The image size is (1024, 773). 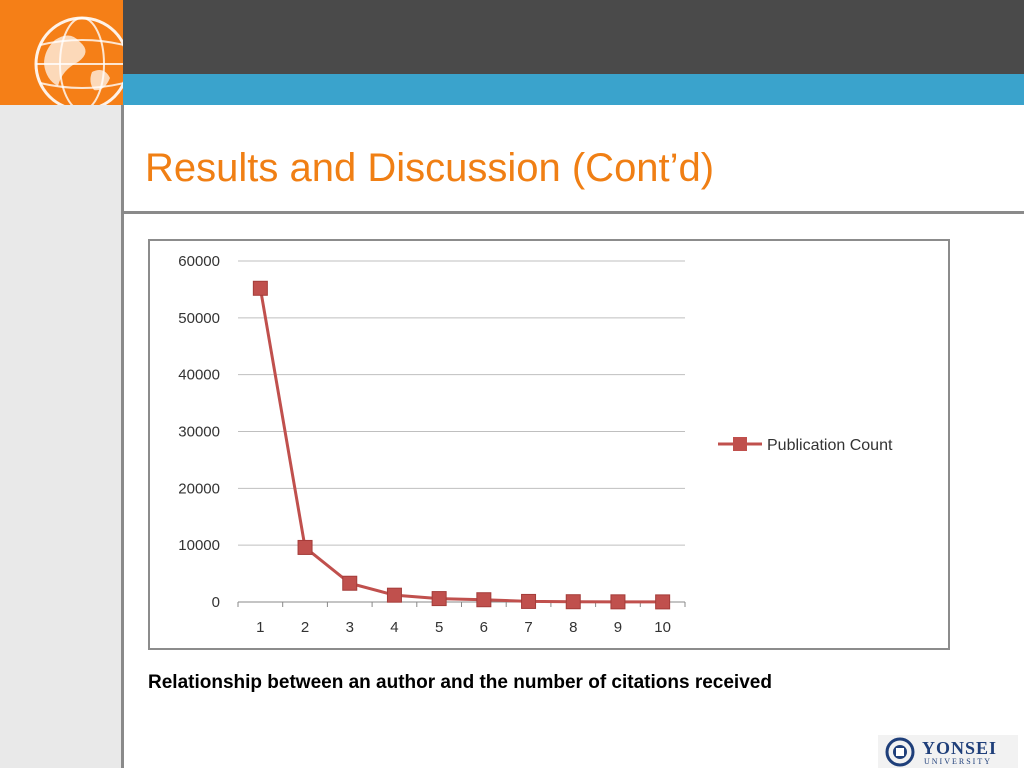 I want to click on logo-subtitle: UNIVERSITY, so click(x=958, y=761).